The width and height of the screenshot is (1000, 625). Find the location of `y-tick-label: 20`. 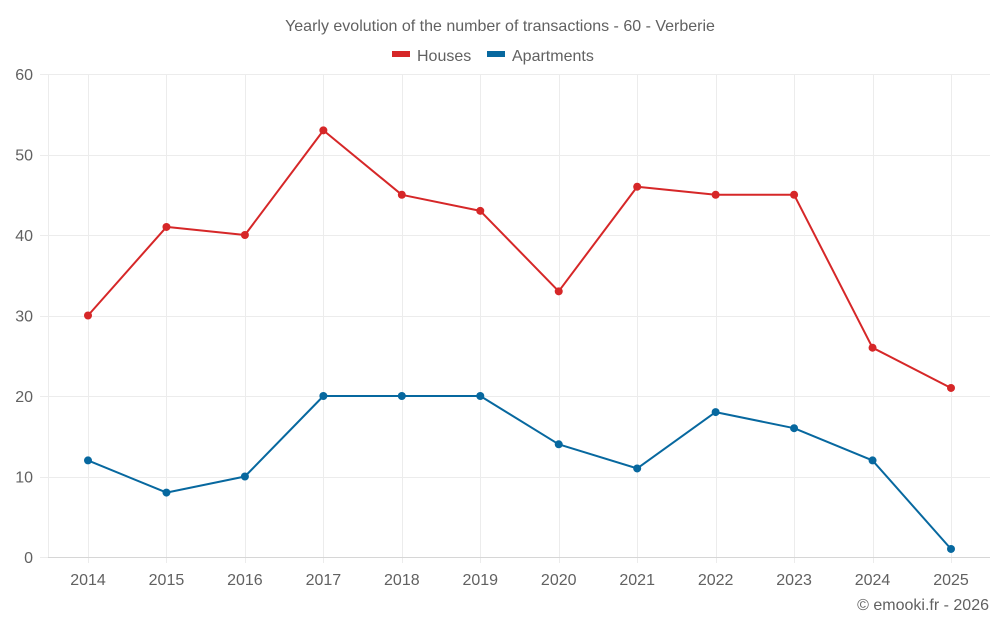

y-tick-label: 20 is located at coordinates (24, 397).